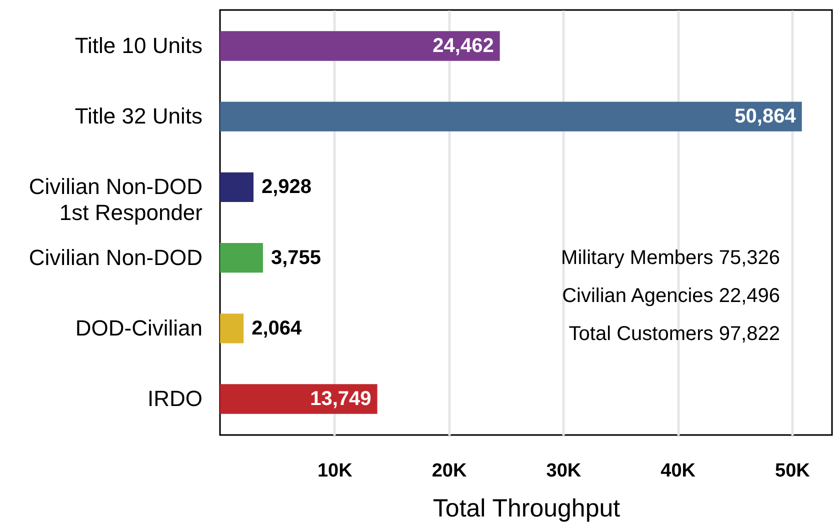  I want to click on y-tick-label: DOD-Civilian, so click(138, 327).